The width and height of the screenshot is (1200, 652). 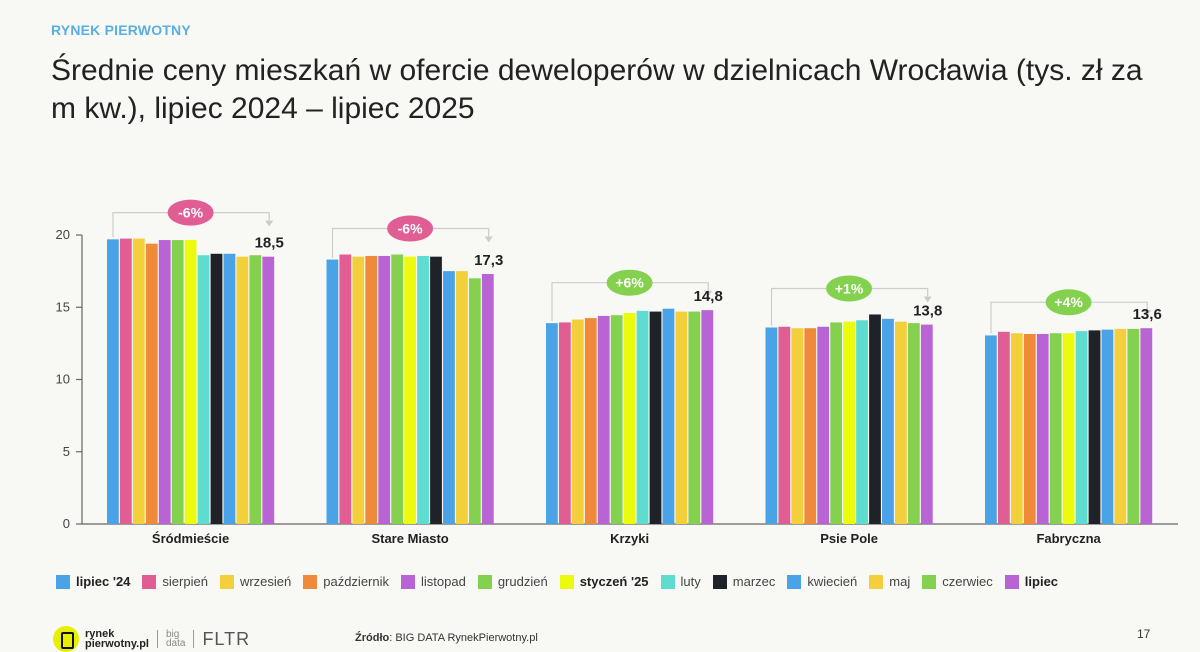 I want to click on change-badge-label: -6%, so click(x=190, y=213).